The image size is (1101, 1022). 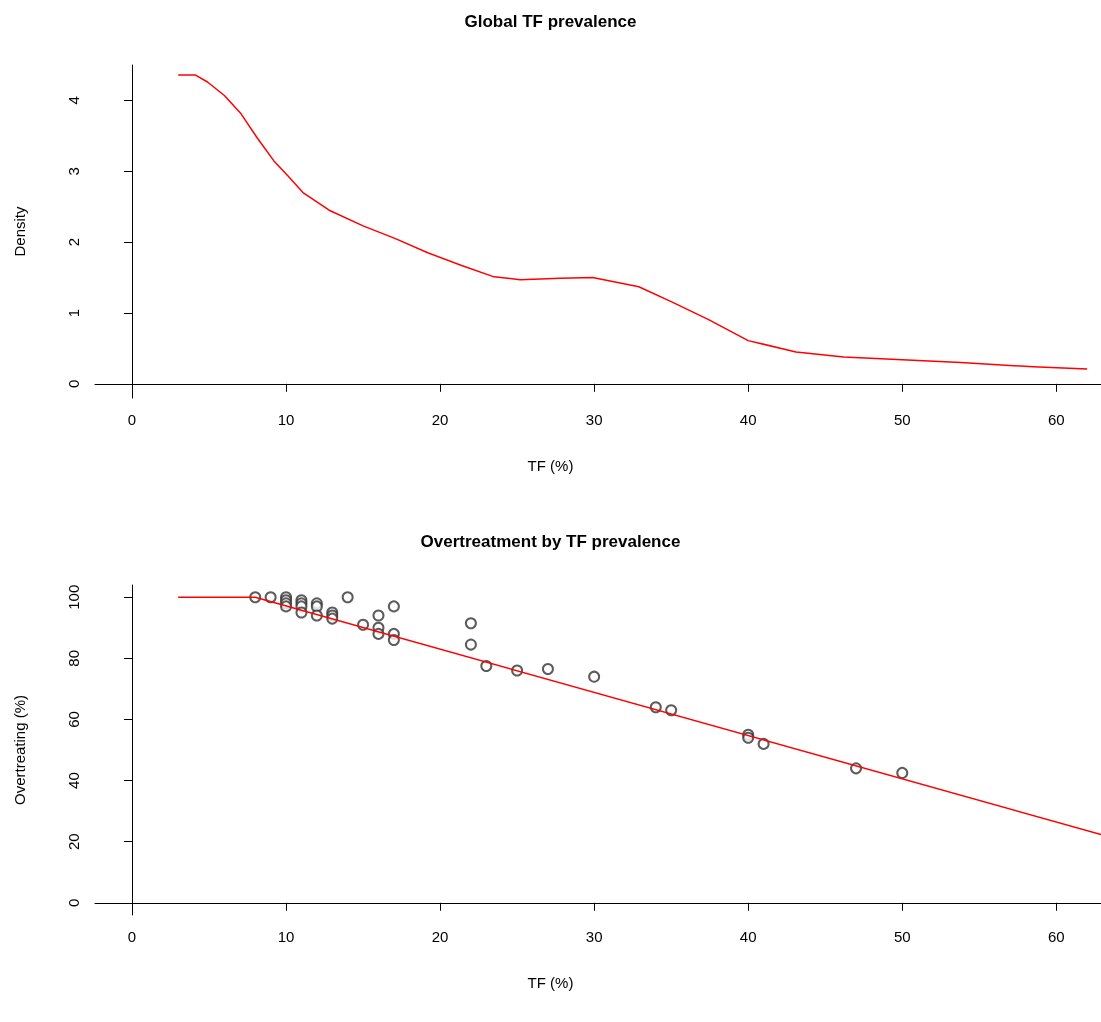 What do you see at coordinates (73, 100) in the screenshot?
I see `y-tick-label: 4` at bounding box center [73, 100].